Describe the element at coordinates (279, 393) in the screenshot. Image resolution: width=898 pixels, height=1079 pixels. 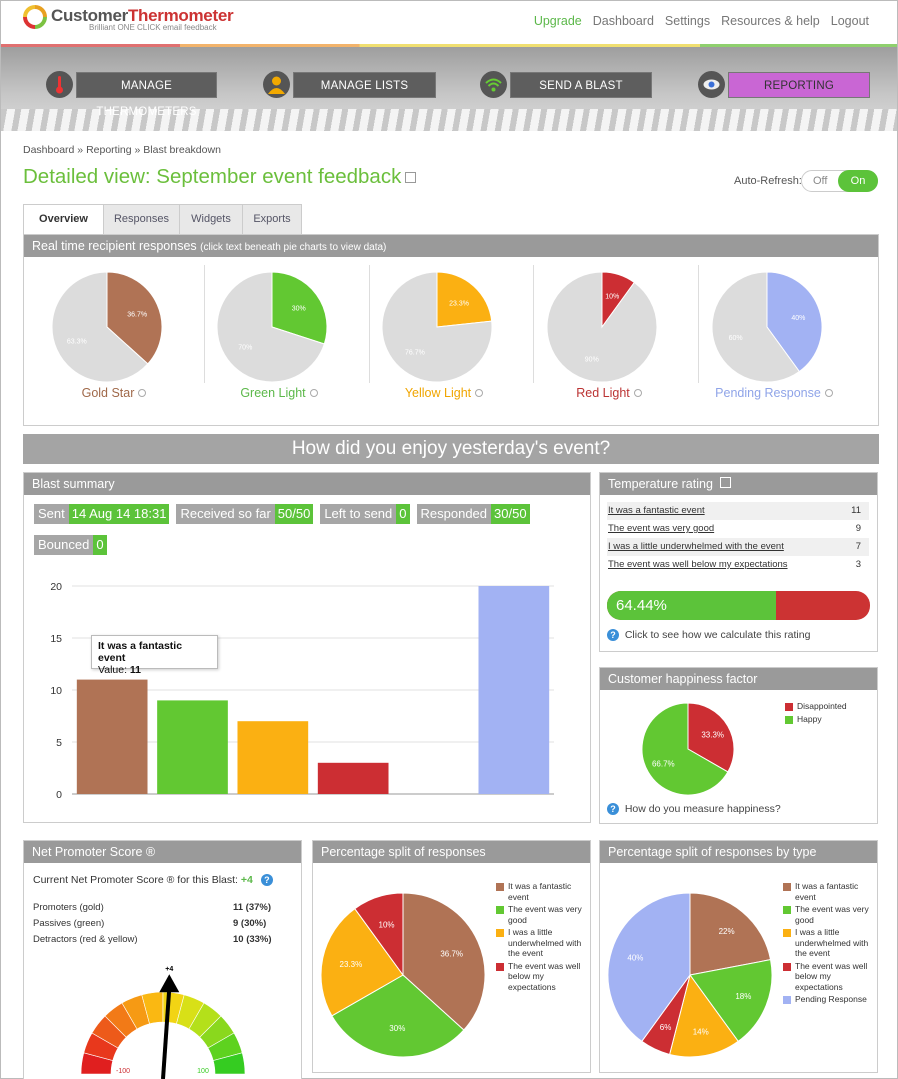
I see `green-light-link: Green Light` at that location.